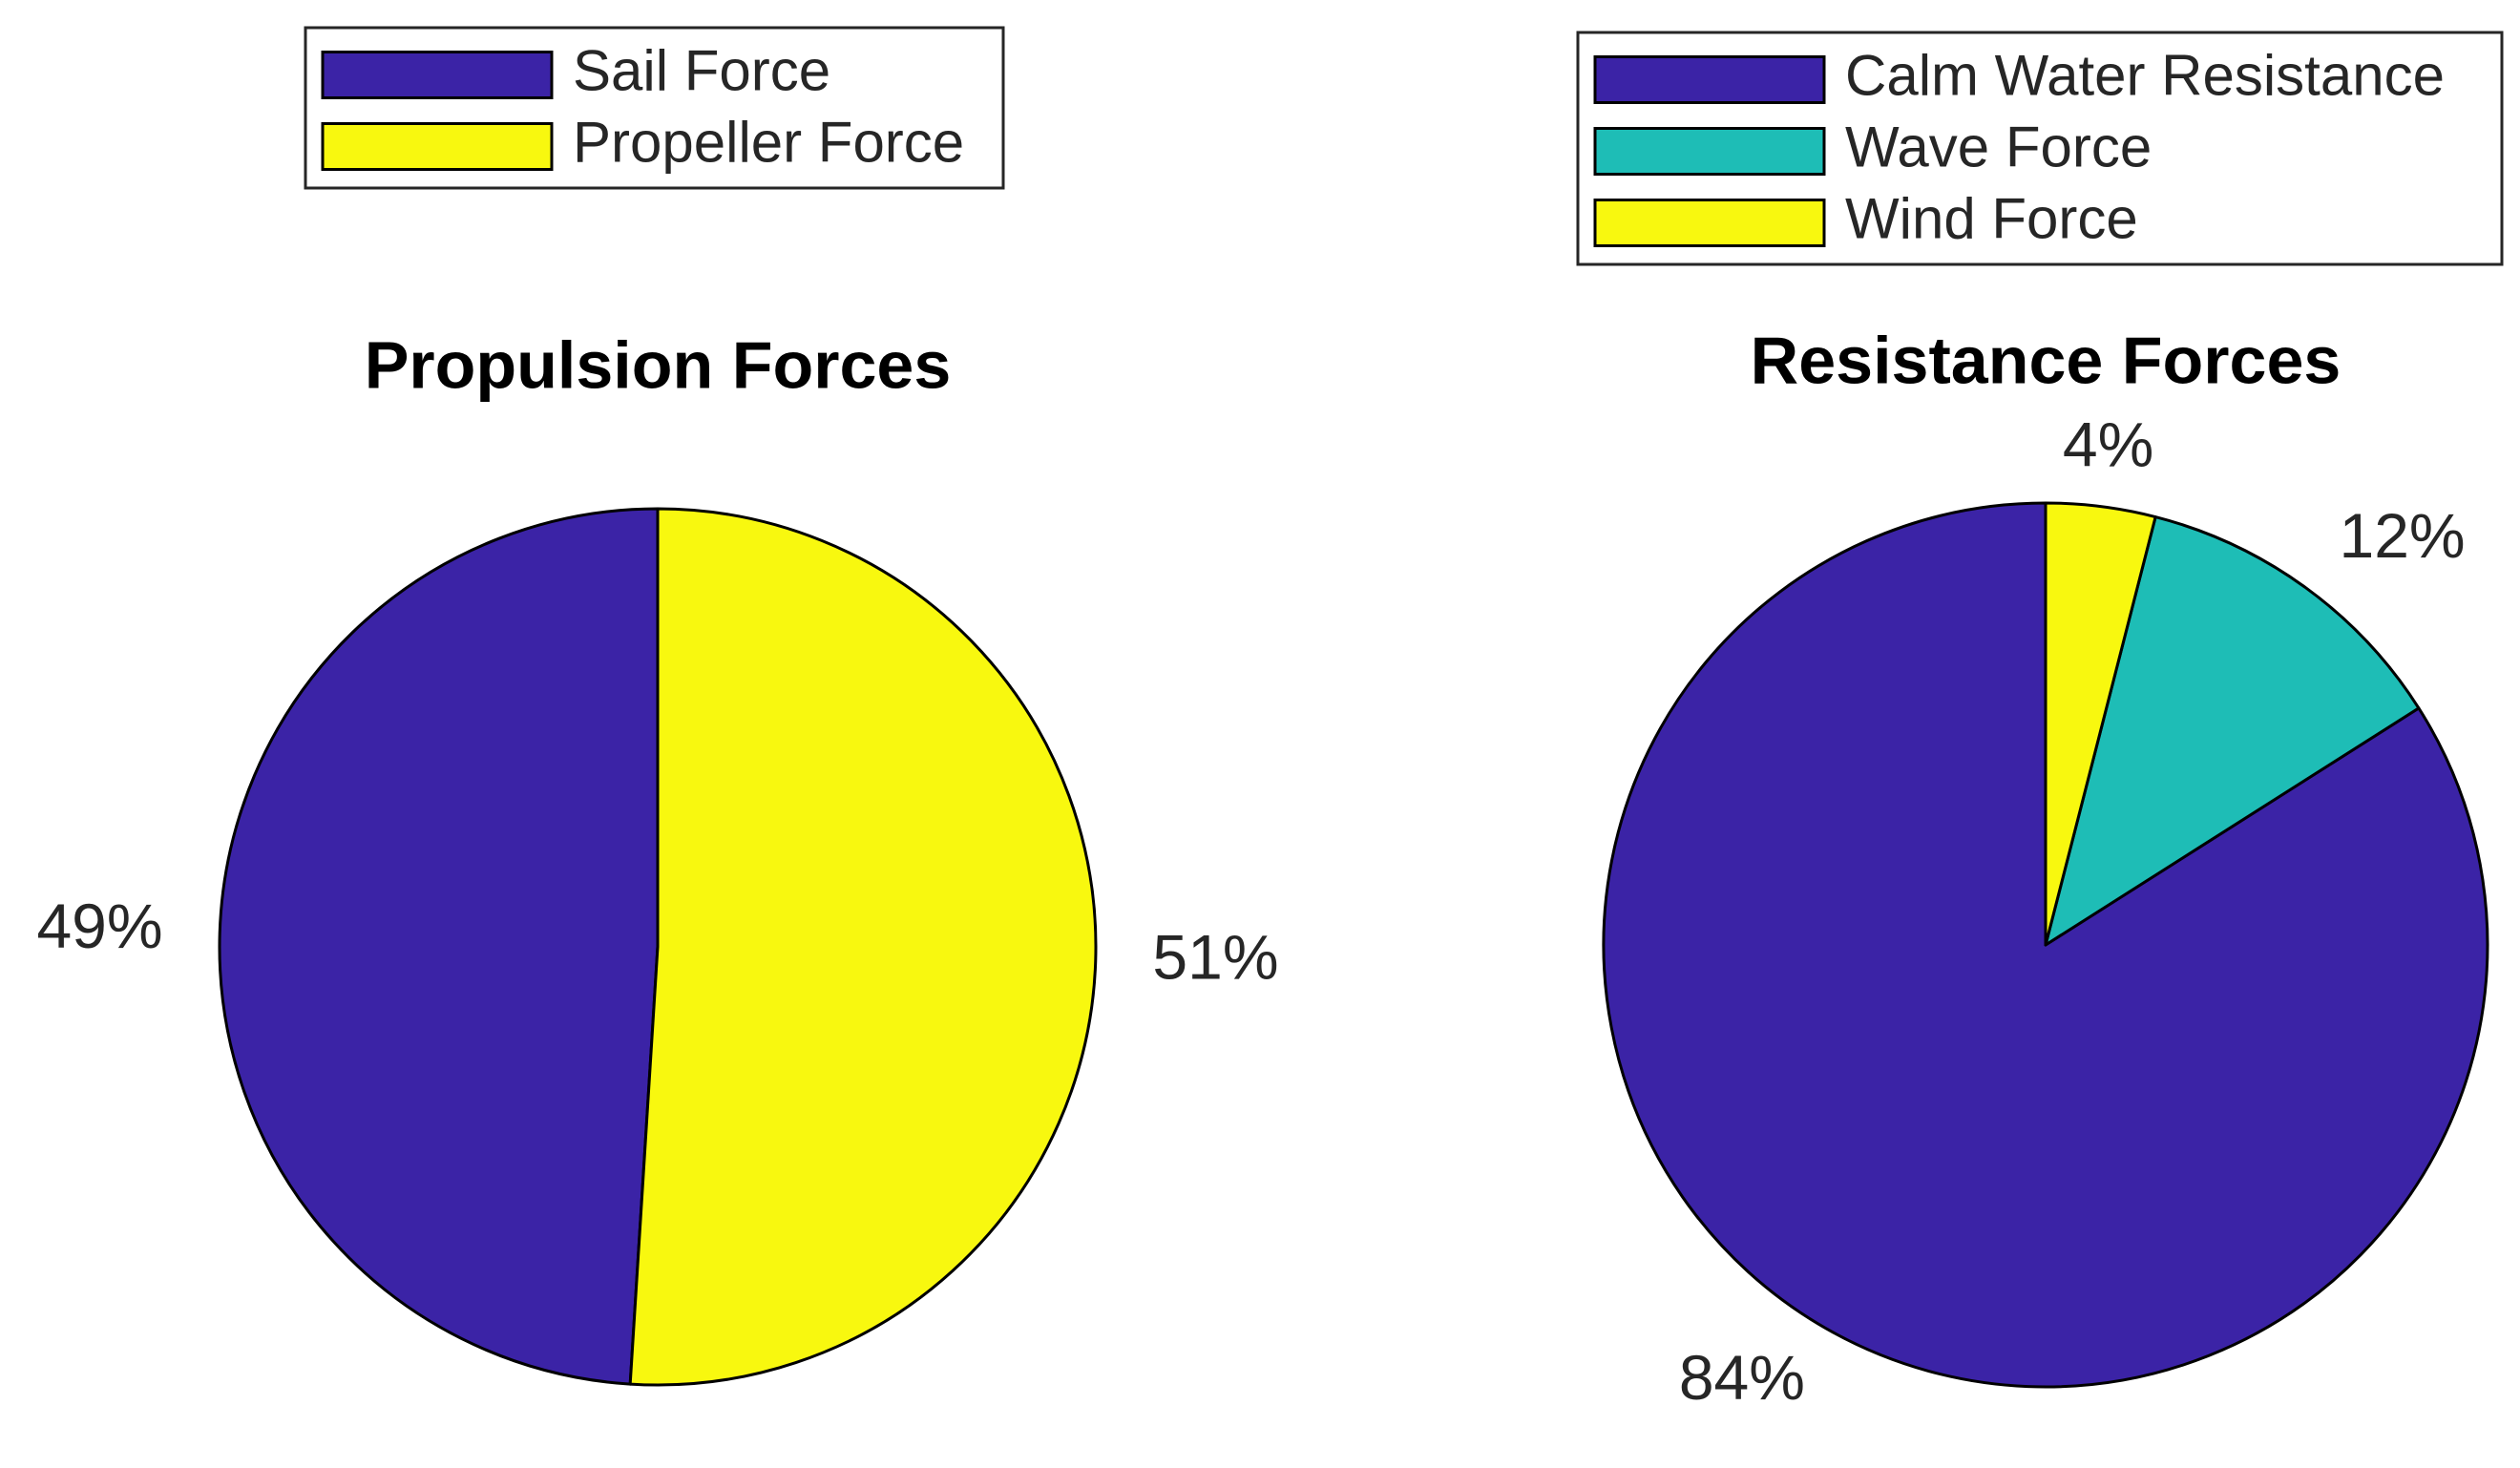 Image resolution: width=2520 pixels, height=1468 pixels. I want to click on data-label: 4%, so click(2108, 444).